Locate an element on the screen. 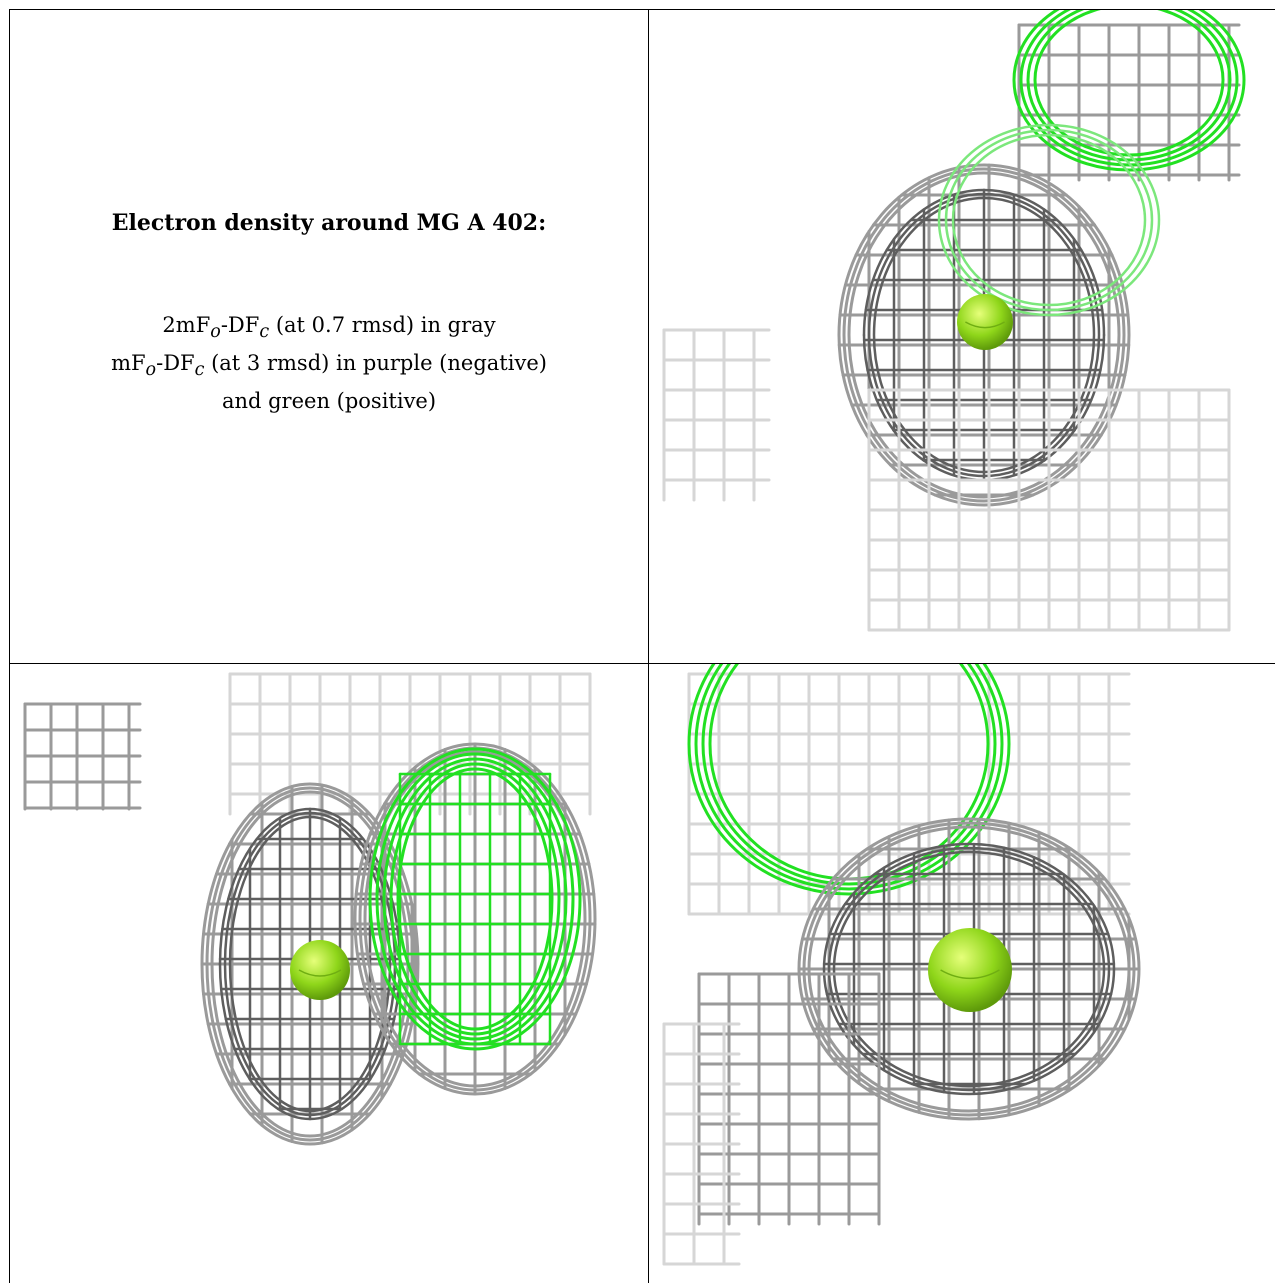  green-mesh-faint is located at coordinates (1049, 220).